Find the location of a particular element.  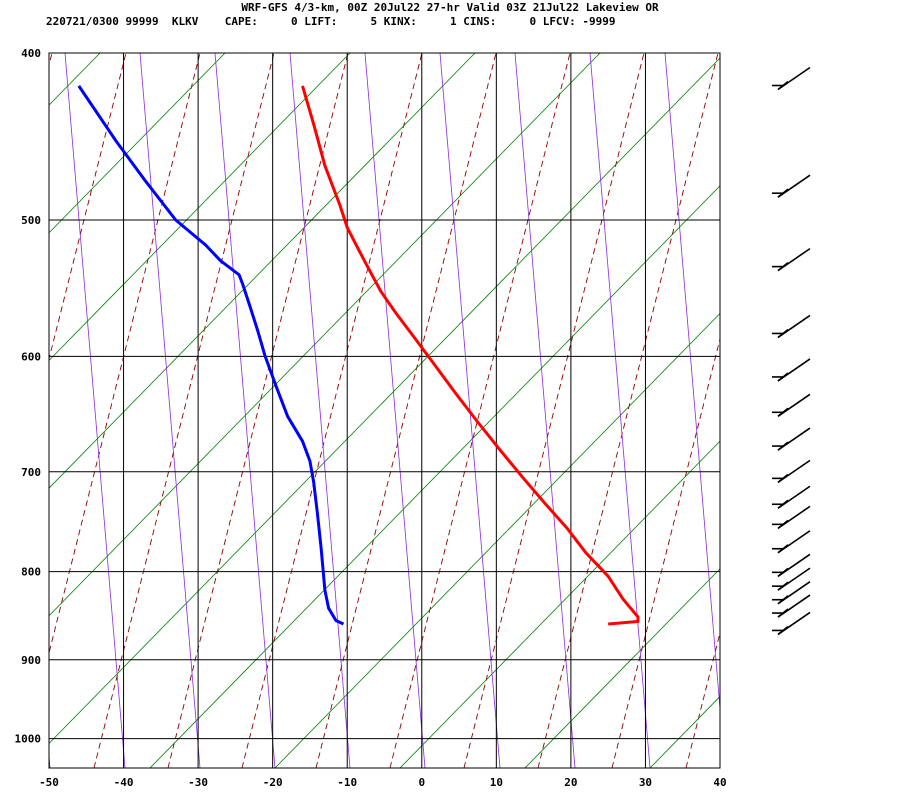

temperature-tick-label: -20 is located at coordinates (273, 782).